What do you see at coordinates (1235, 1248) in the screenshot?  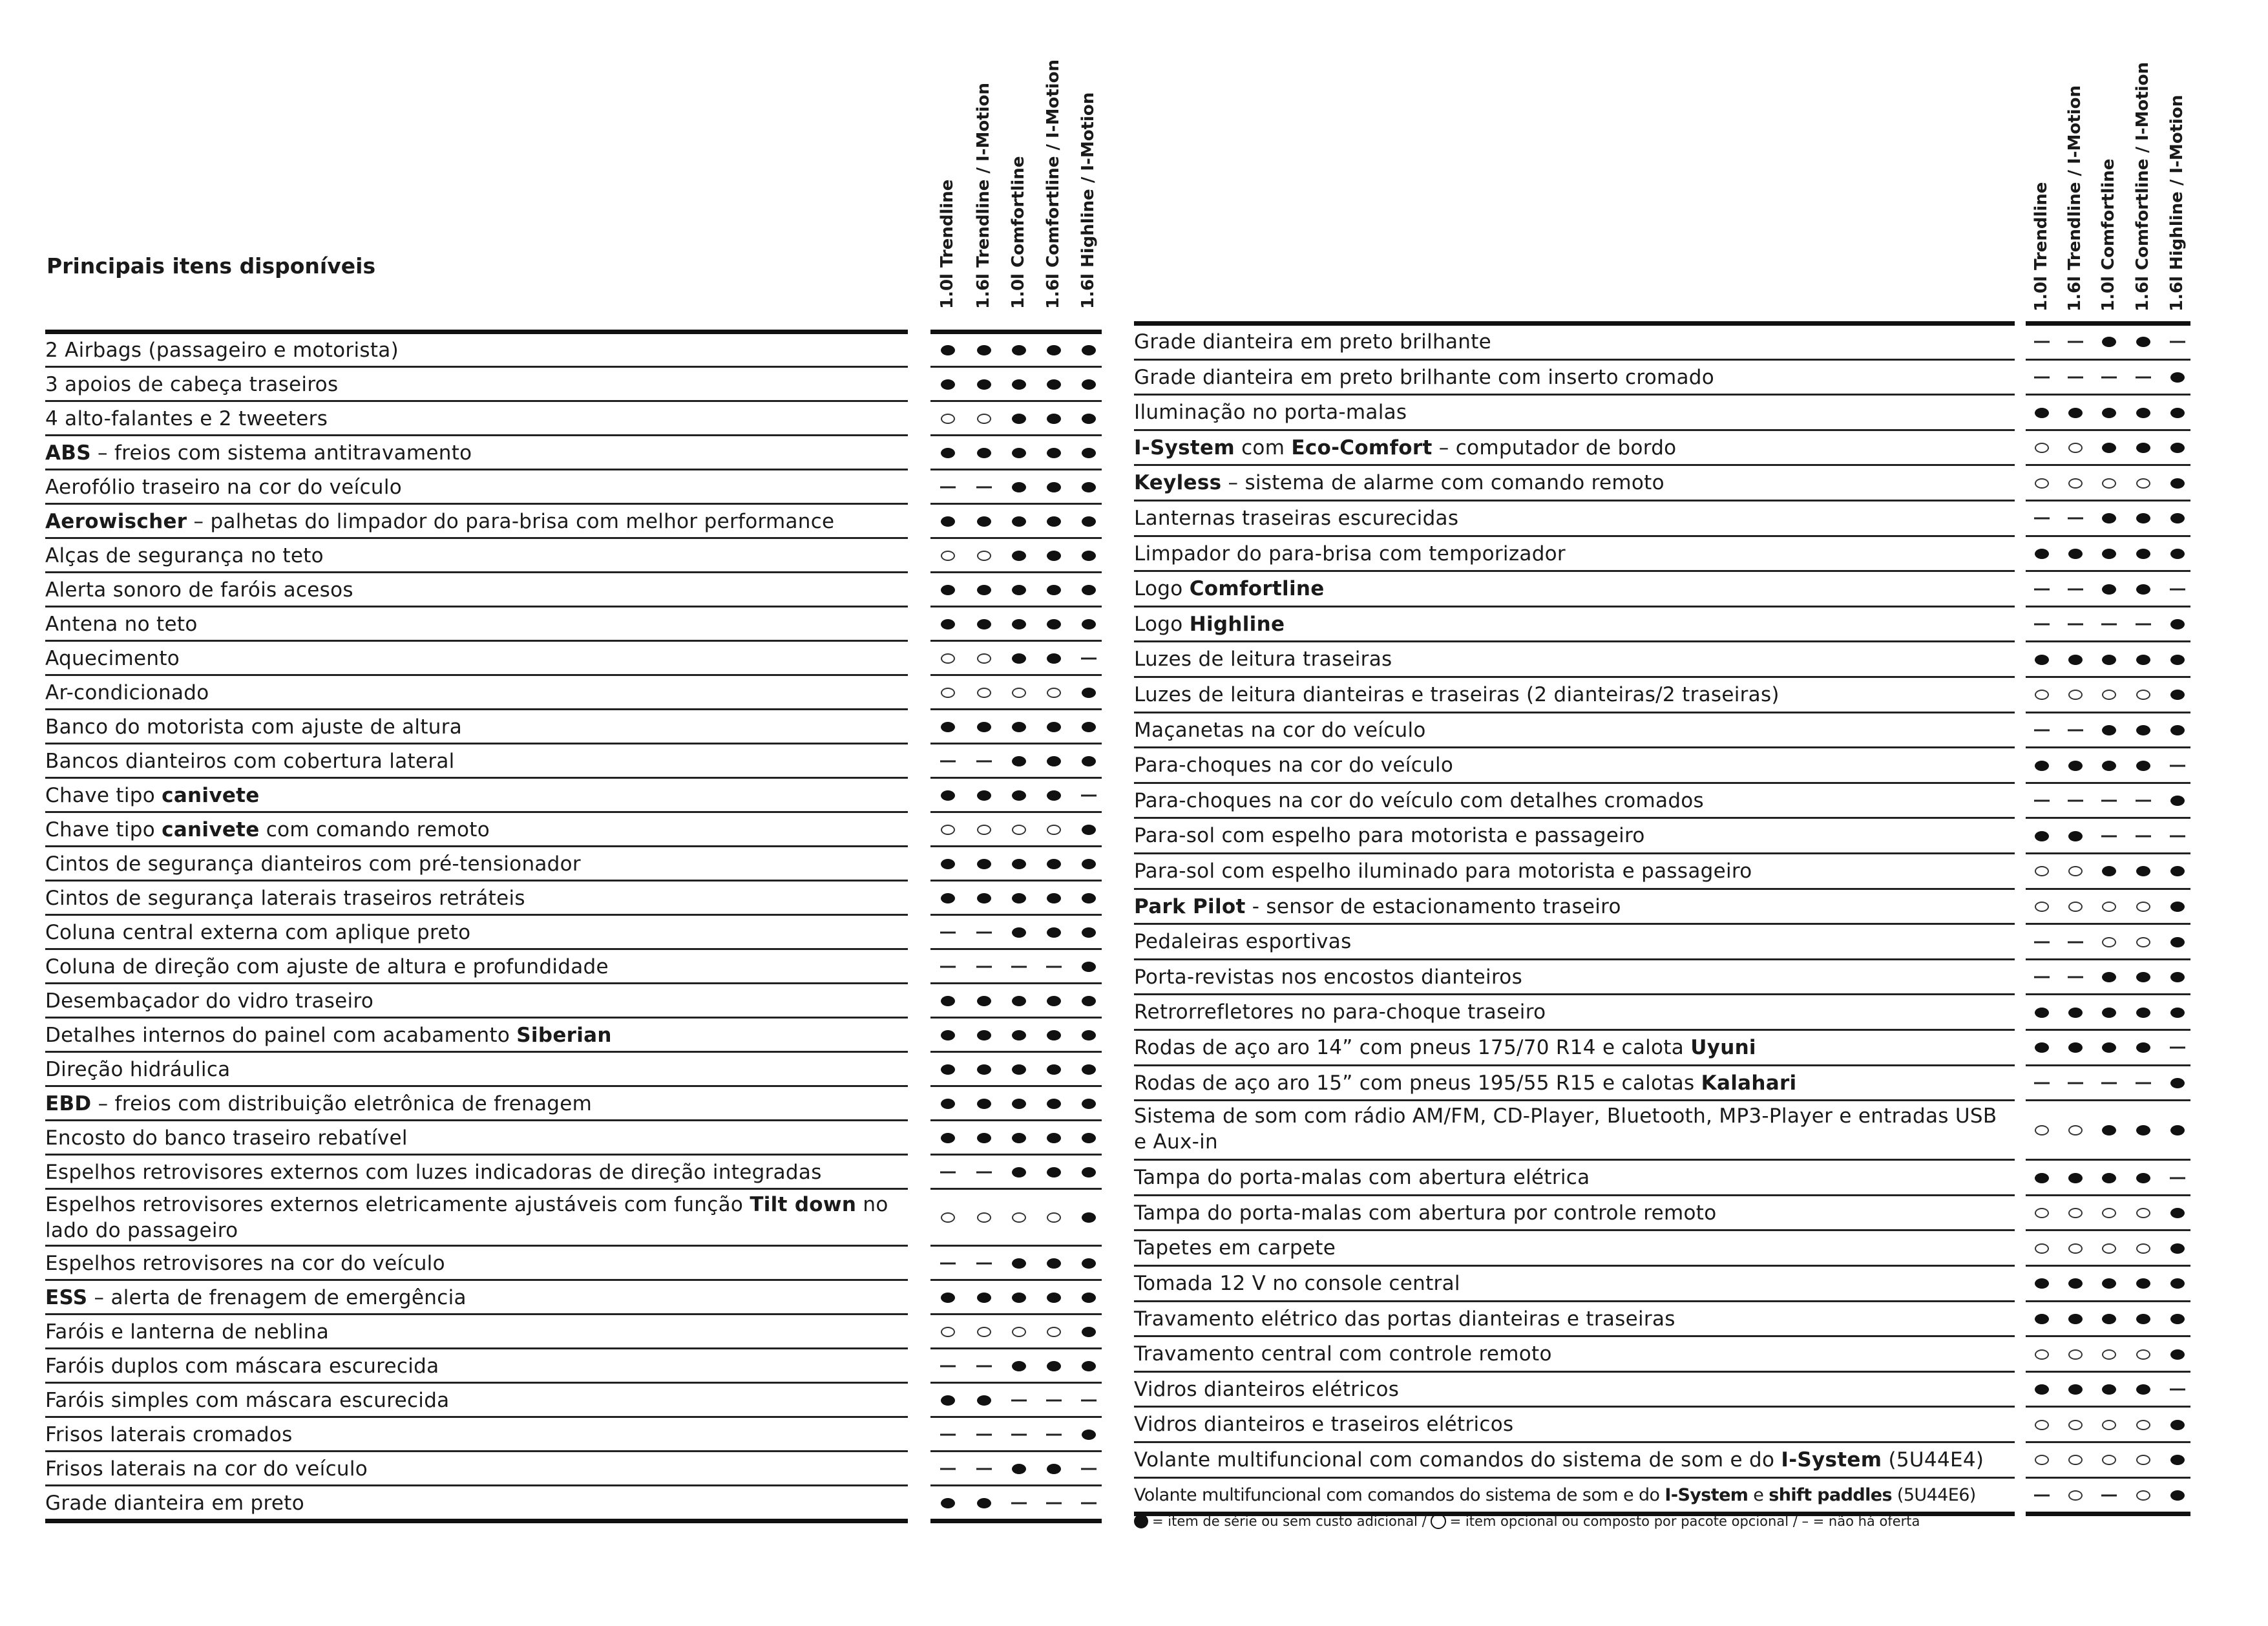 I see `feature-text: Tapetes em carpete` at bounding box center [1235, 1248].